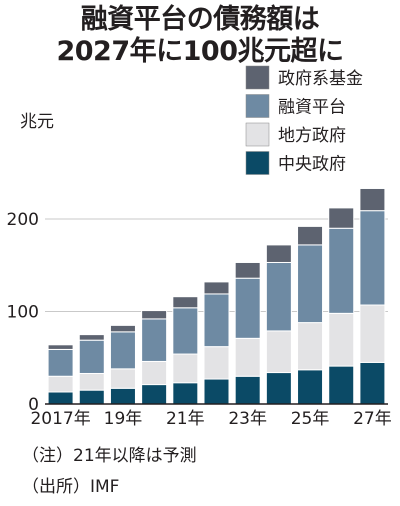 Image resolution: width=400 pixels, height=506 pixels. What do you see at coordinates (60, 419) in the screenshot?
I see `x-tick-label: 2017年` at bounding box center [60, 419].